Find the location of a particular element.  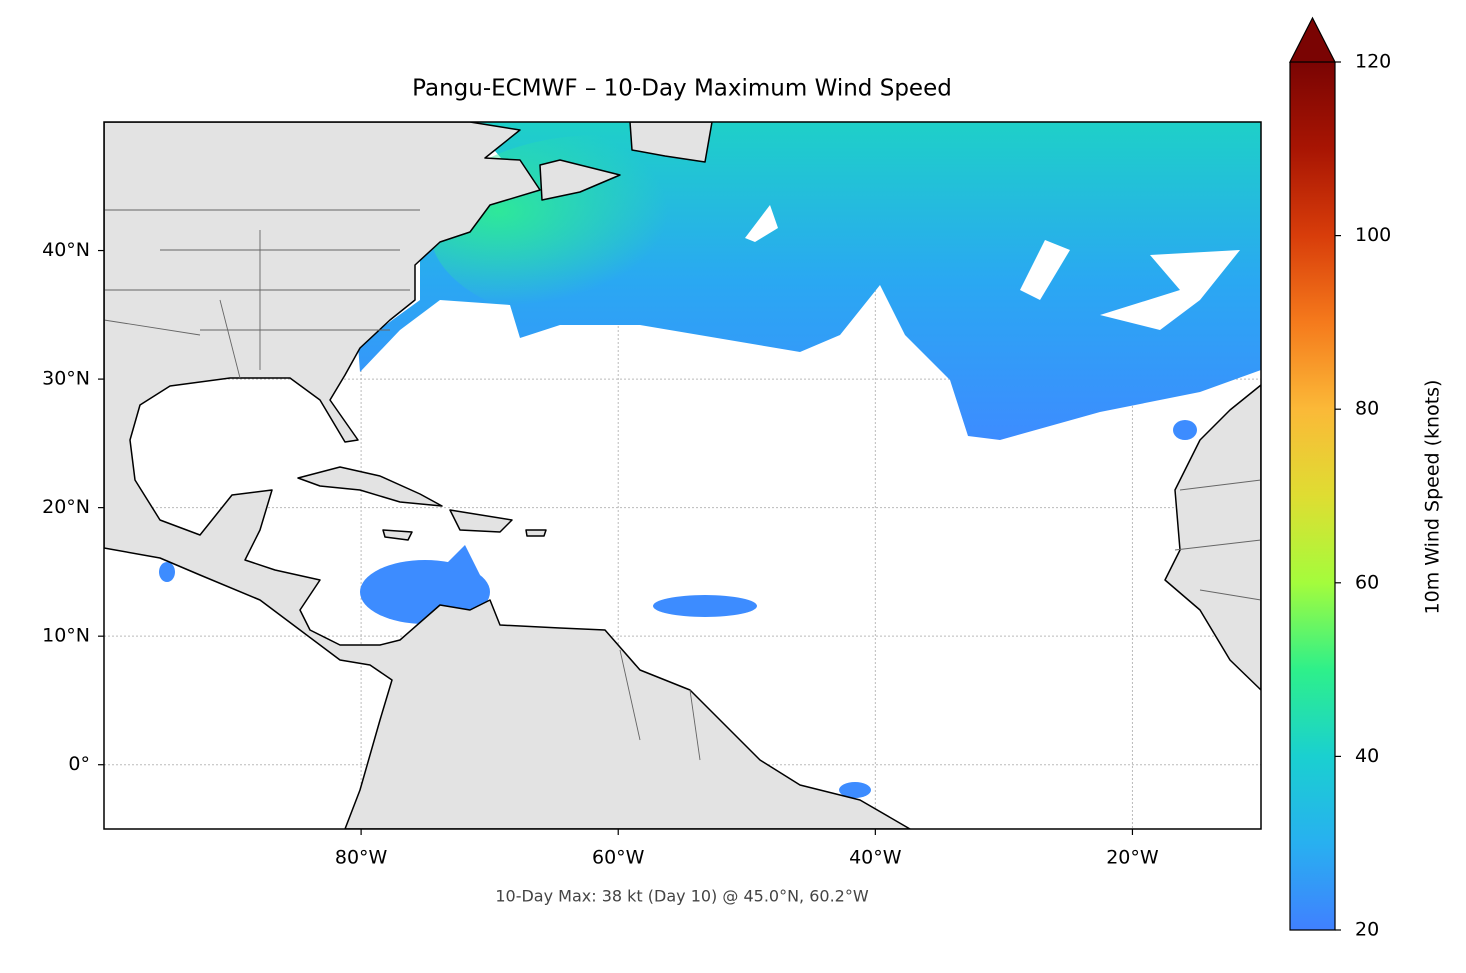

nova-scotia is located at coordinates (580, 180).